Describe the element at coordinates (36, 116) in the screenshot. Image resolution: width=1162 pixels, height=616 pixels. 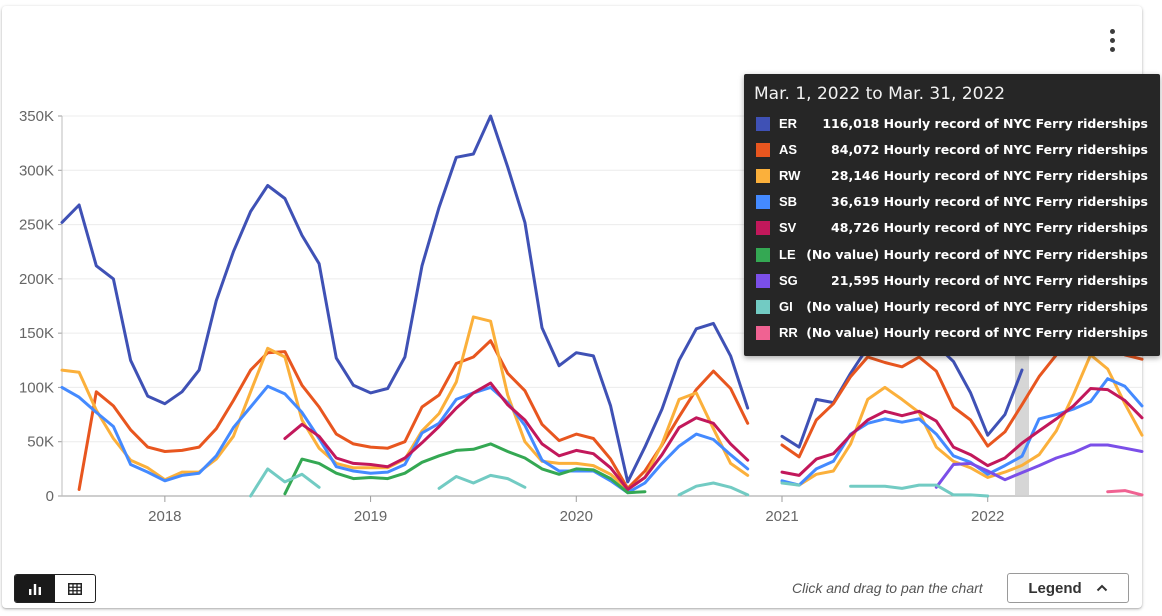
I see `y-tick-label: 350K` at that location.